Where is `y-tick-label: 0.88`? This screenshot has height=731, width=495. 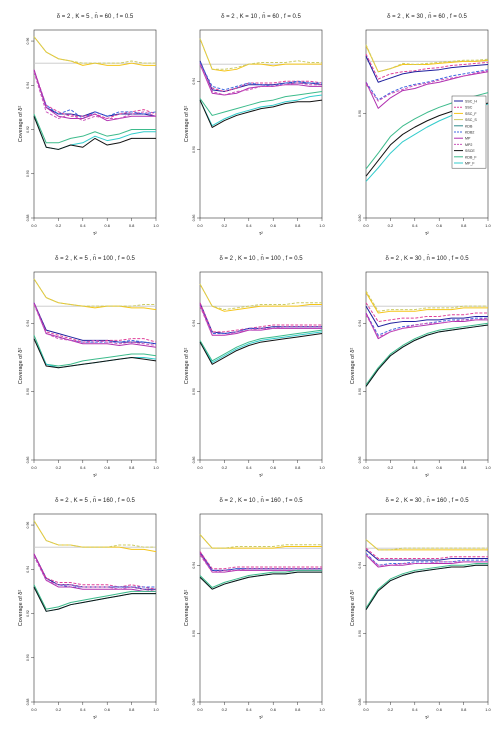 y-tick-label: 0.88 is located at coordinates (28, 702).